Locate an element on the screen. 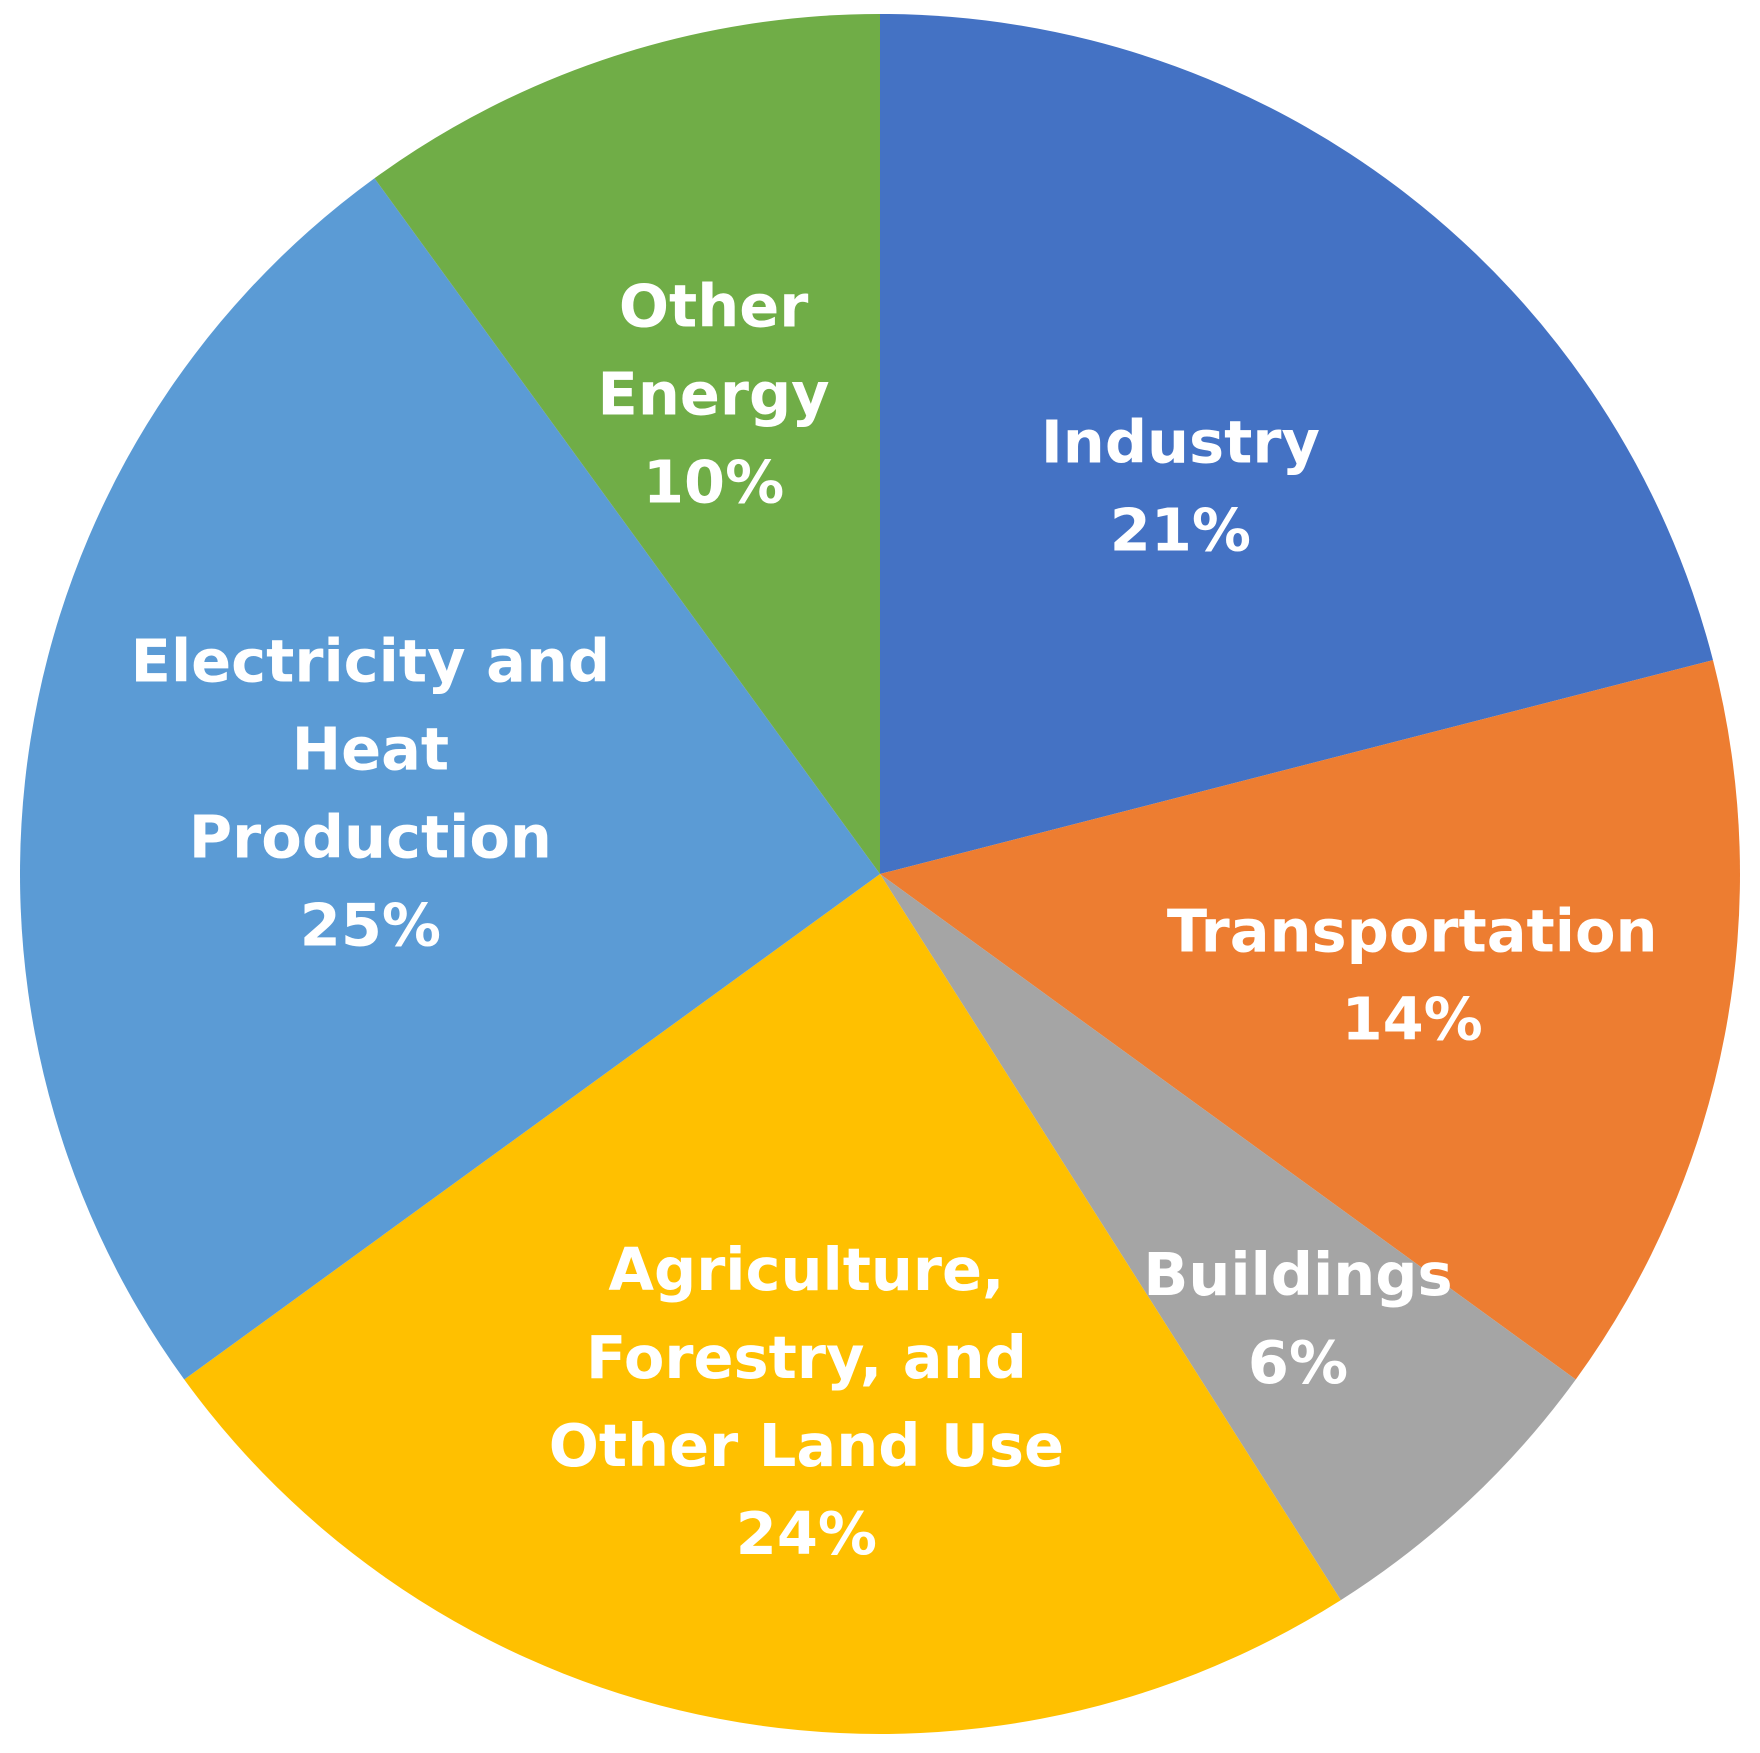  slice-value-label-0: 21% is located at coordinates (1180, 530).